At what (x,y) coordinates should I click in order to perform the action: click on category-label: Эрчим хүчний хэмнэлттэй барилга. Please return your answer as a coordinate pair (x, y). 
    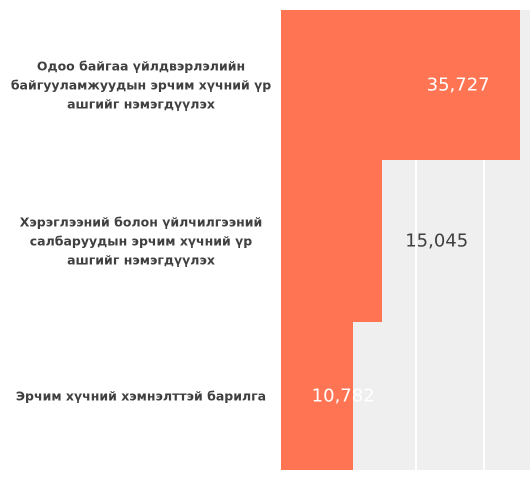
    Looking at the image, I should click on (141, 396).